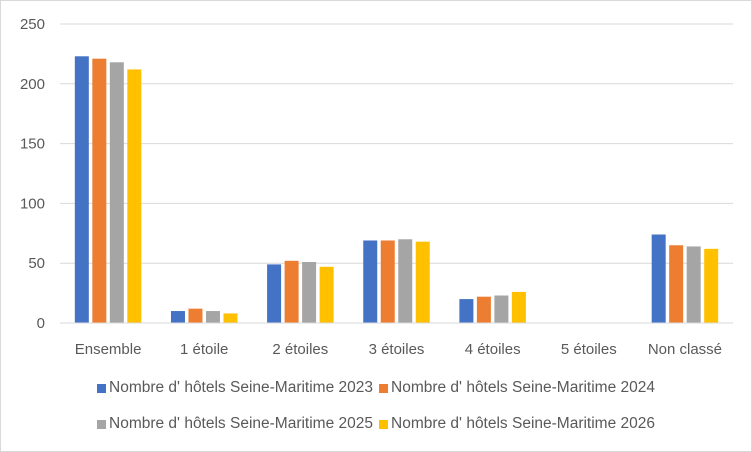  What do you see at coordinates (32, 84) in the screenshot?
I see `y-tick-label: 200` at bounding box center [32, 84].